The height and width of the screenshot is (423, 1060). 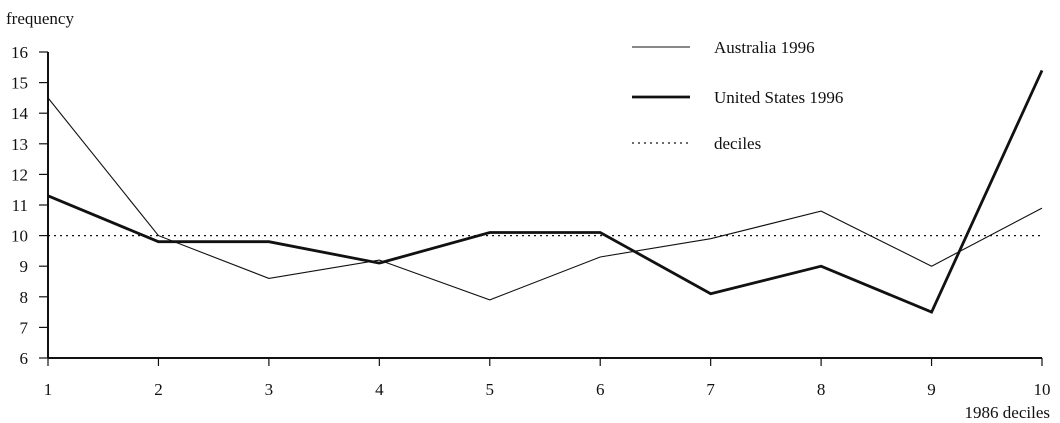 I want to click on y-tick-label: 8, so click(x=24, y=297).